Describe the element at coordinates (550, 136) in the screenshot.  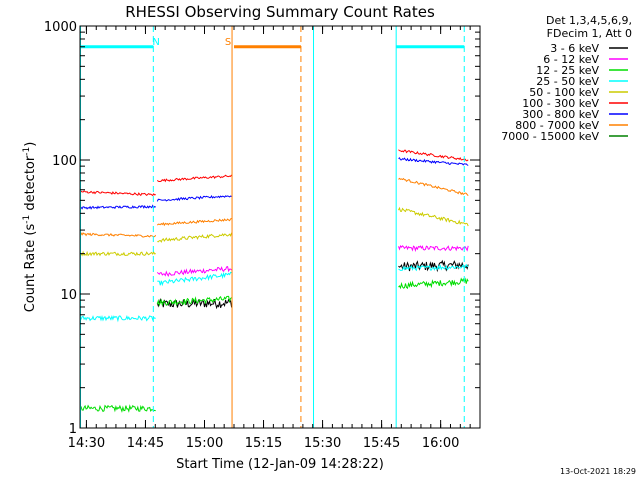
I see `legend-label-8: 7000 - 15000 keV` at that location.